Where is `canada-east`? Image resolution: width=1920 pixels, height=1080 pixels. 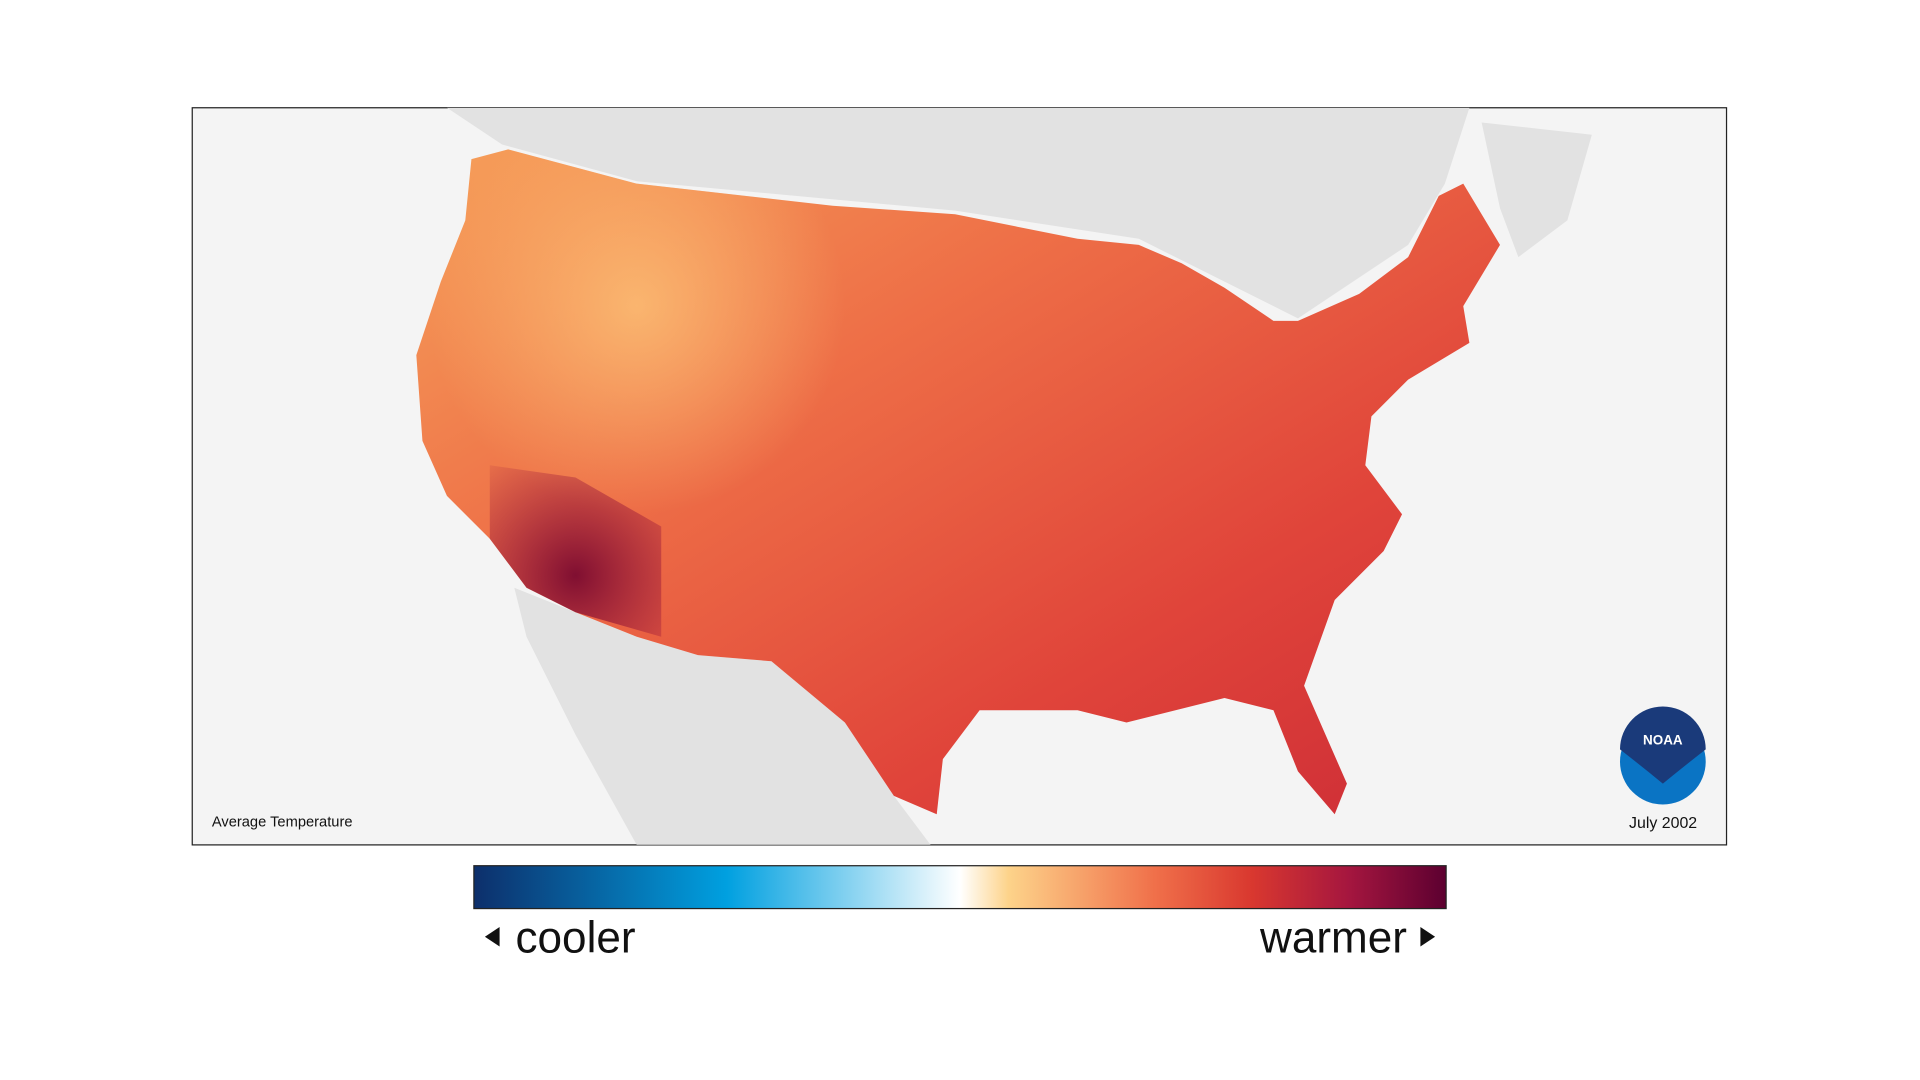
canada-east is located at coordinates (1536, 190).